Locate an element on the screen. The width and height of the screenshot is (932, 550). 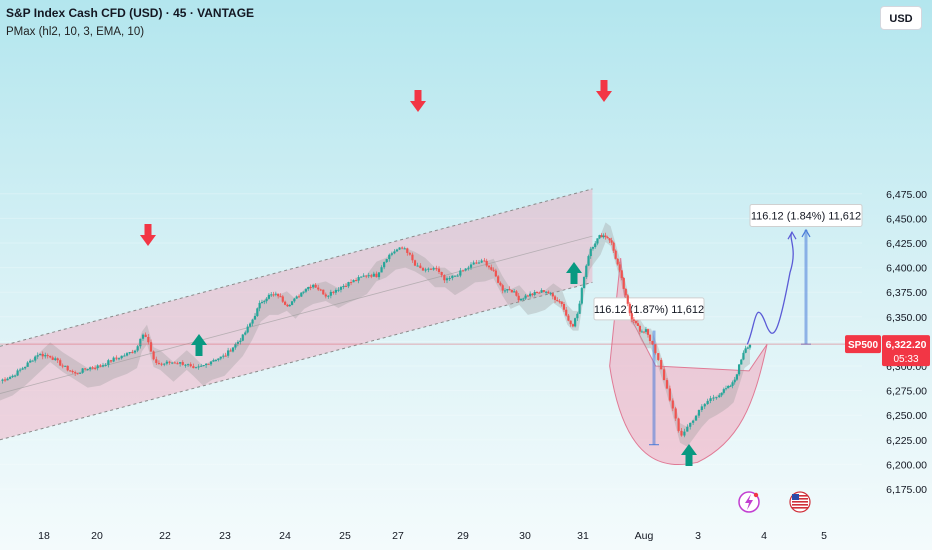
arrow-down-icon-head is located at coordinates (418, 106).